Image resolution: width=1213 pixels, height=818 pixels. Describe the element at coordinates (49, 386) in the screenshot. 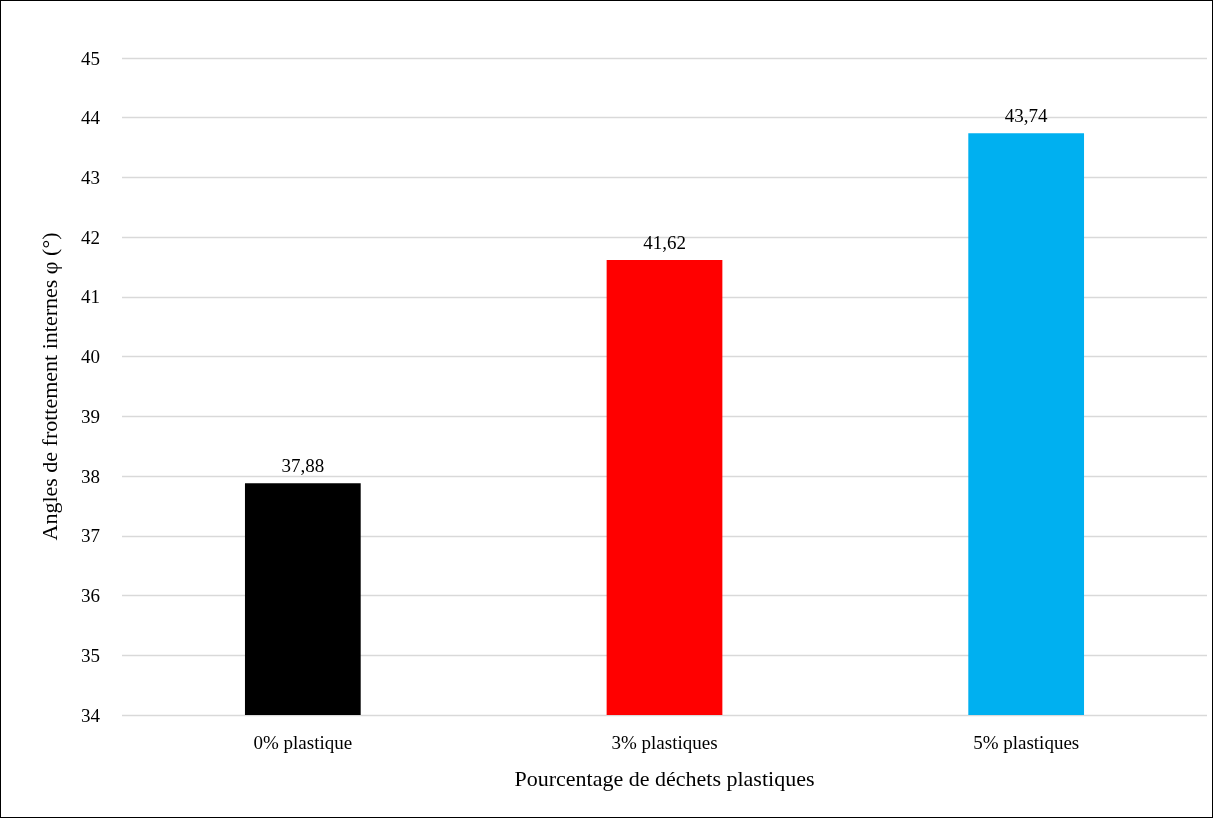

I see `y-axis-title: Angles de frottement internes φ (°)` at that location.